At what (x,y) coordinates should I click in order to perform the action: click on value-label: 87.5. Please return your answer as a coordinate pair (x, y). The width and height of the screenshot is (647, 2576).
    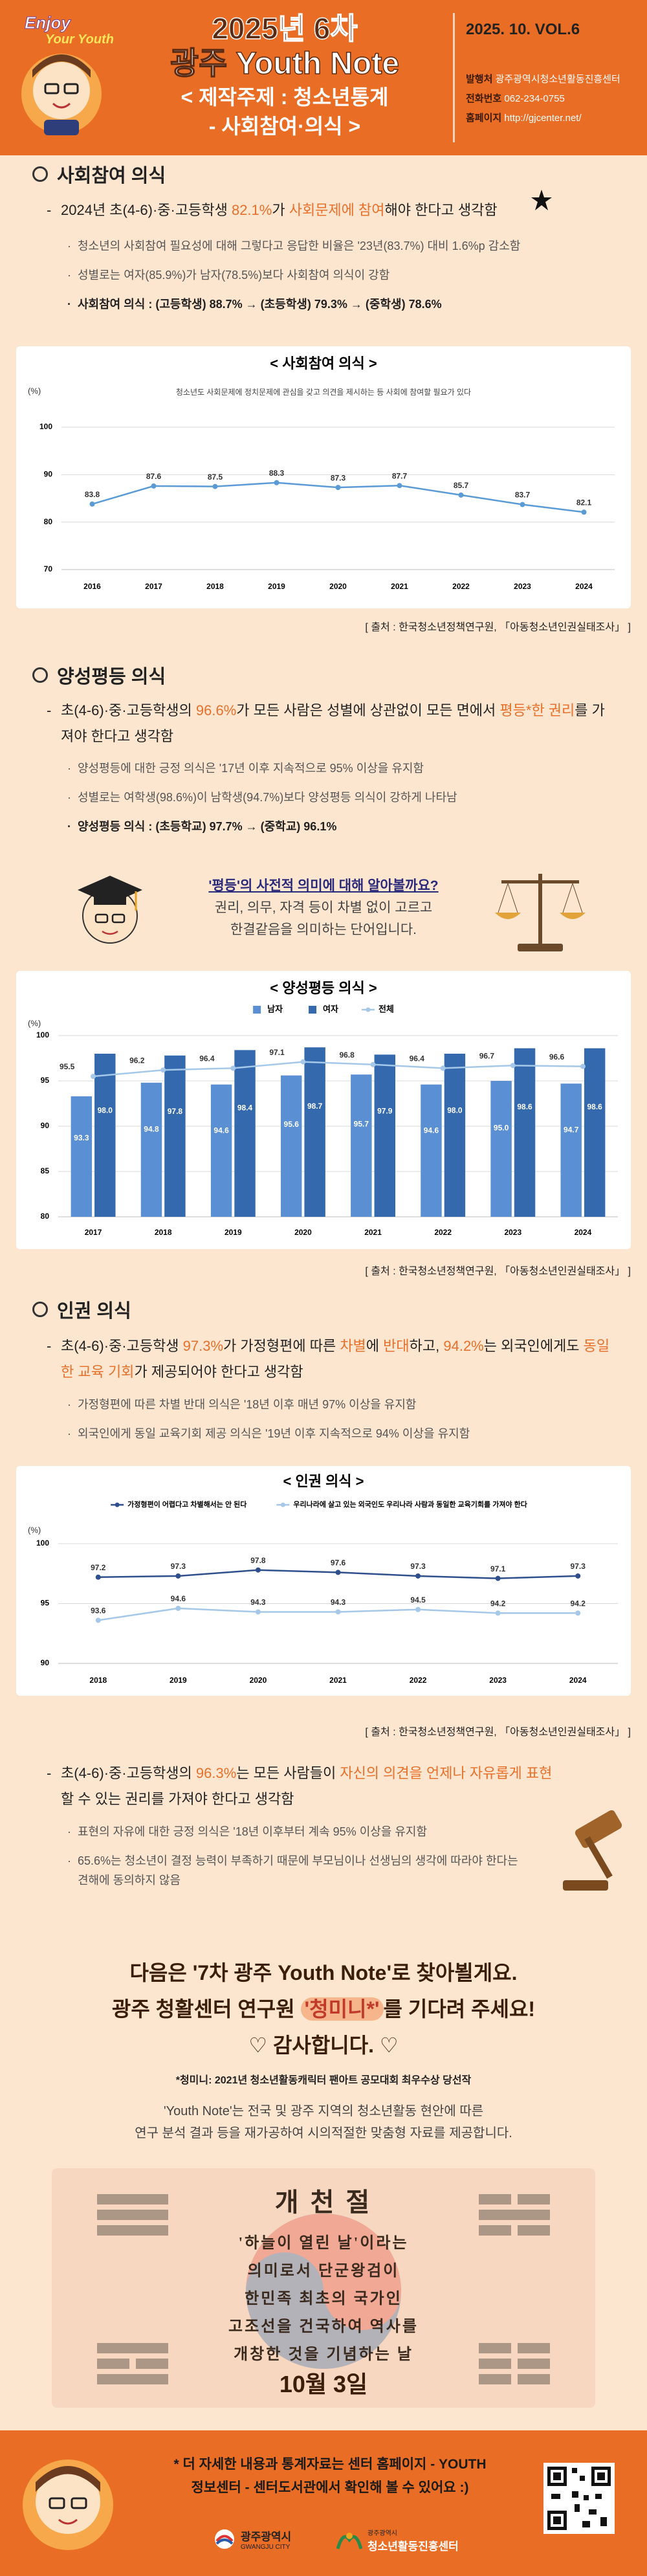
    Looking at the image, I should click on (215, 477).